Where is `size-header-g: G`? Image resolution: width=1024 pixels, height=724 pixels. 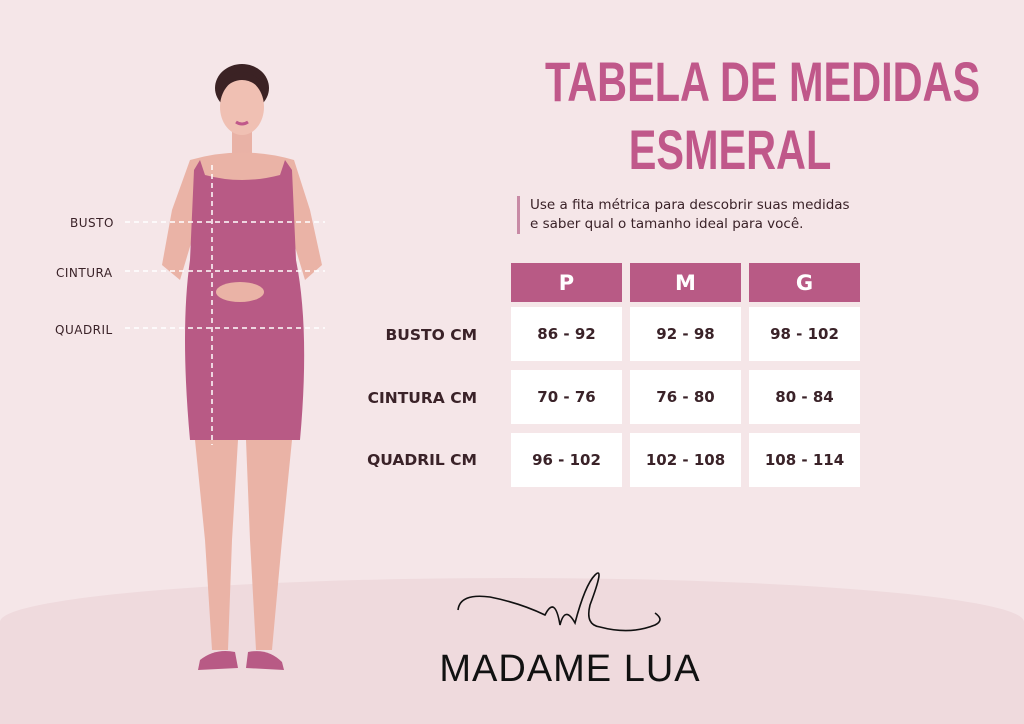
size-header-g: G is located at coordinates (804, 282).